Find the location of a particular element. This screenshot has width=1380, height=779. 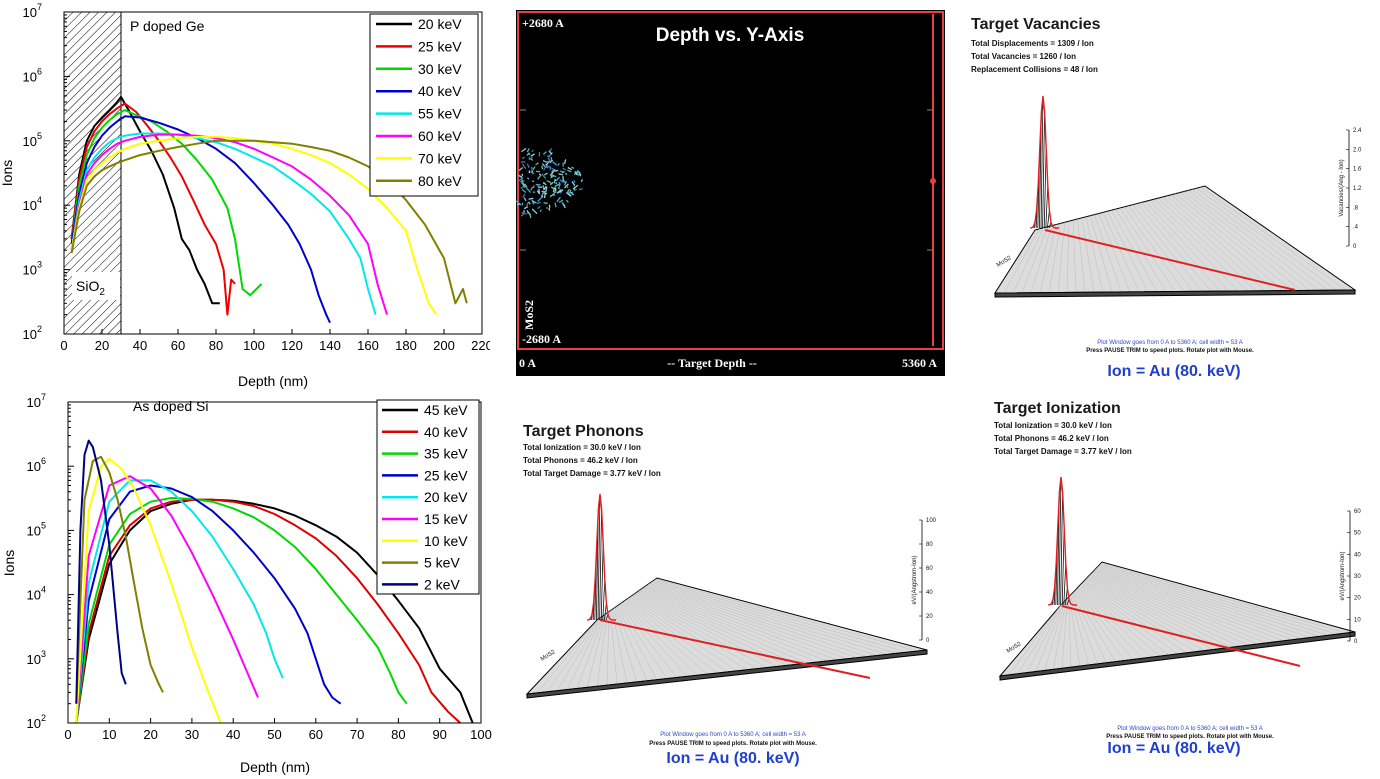

series-line-55-kev is located at coordinates (223, 223).